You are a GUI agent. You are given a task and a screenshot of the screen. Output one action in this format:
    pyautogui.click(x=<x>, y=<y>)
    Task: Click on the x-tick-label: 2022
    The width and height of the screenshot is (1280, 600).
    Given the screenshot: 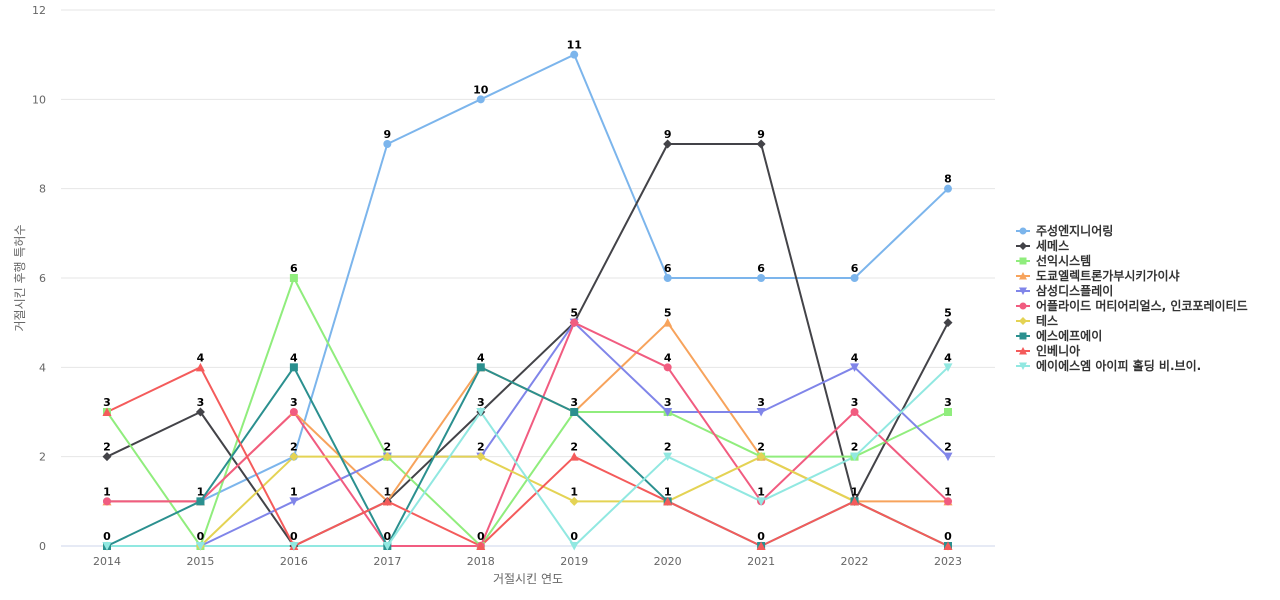 What is the action you would take?
    pyautogui.click(x=855, y=561)
    